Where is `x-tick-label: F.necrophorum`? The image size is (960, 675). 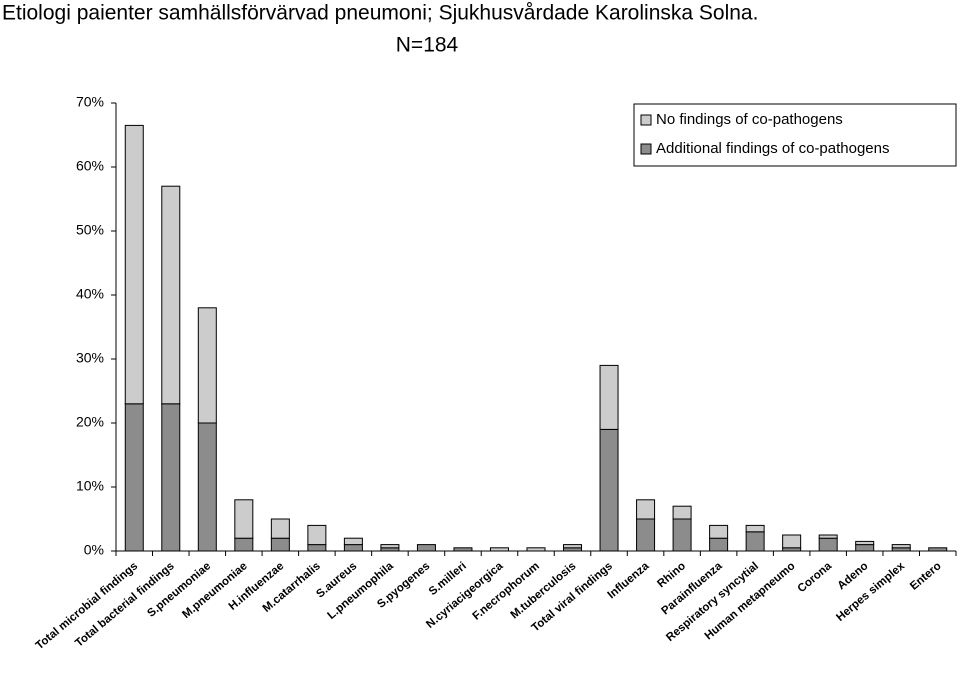
x-tick-label: F.necrophorum is located at coordinates (506, 591).